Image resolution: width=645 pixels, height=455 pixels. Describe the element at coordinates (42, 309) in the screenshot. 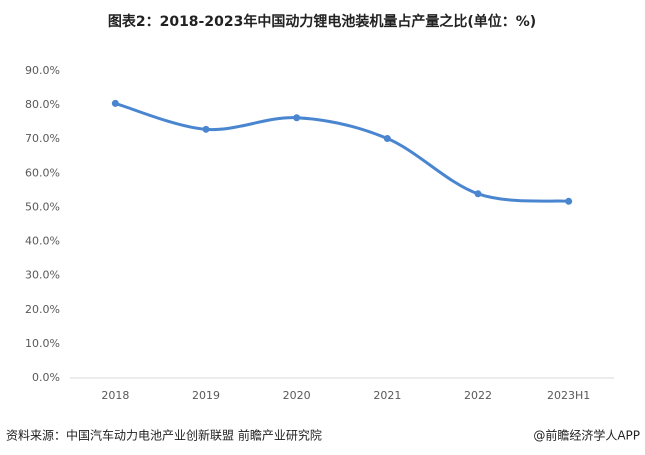

I see `y-tick-label: 20.0%` at that location.